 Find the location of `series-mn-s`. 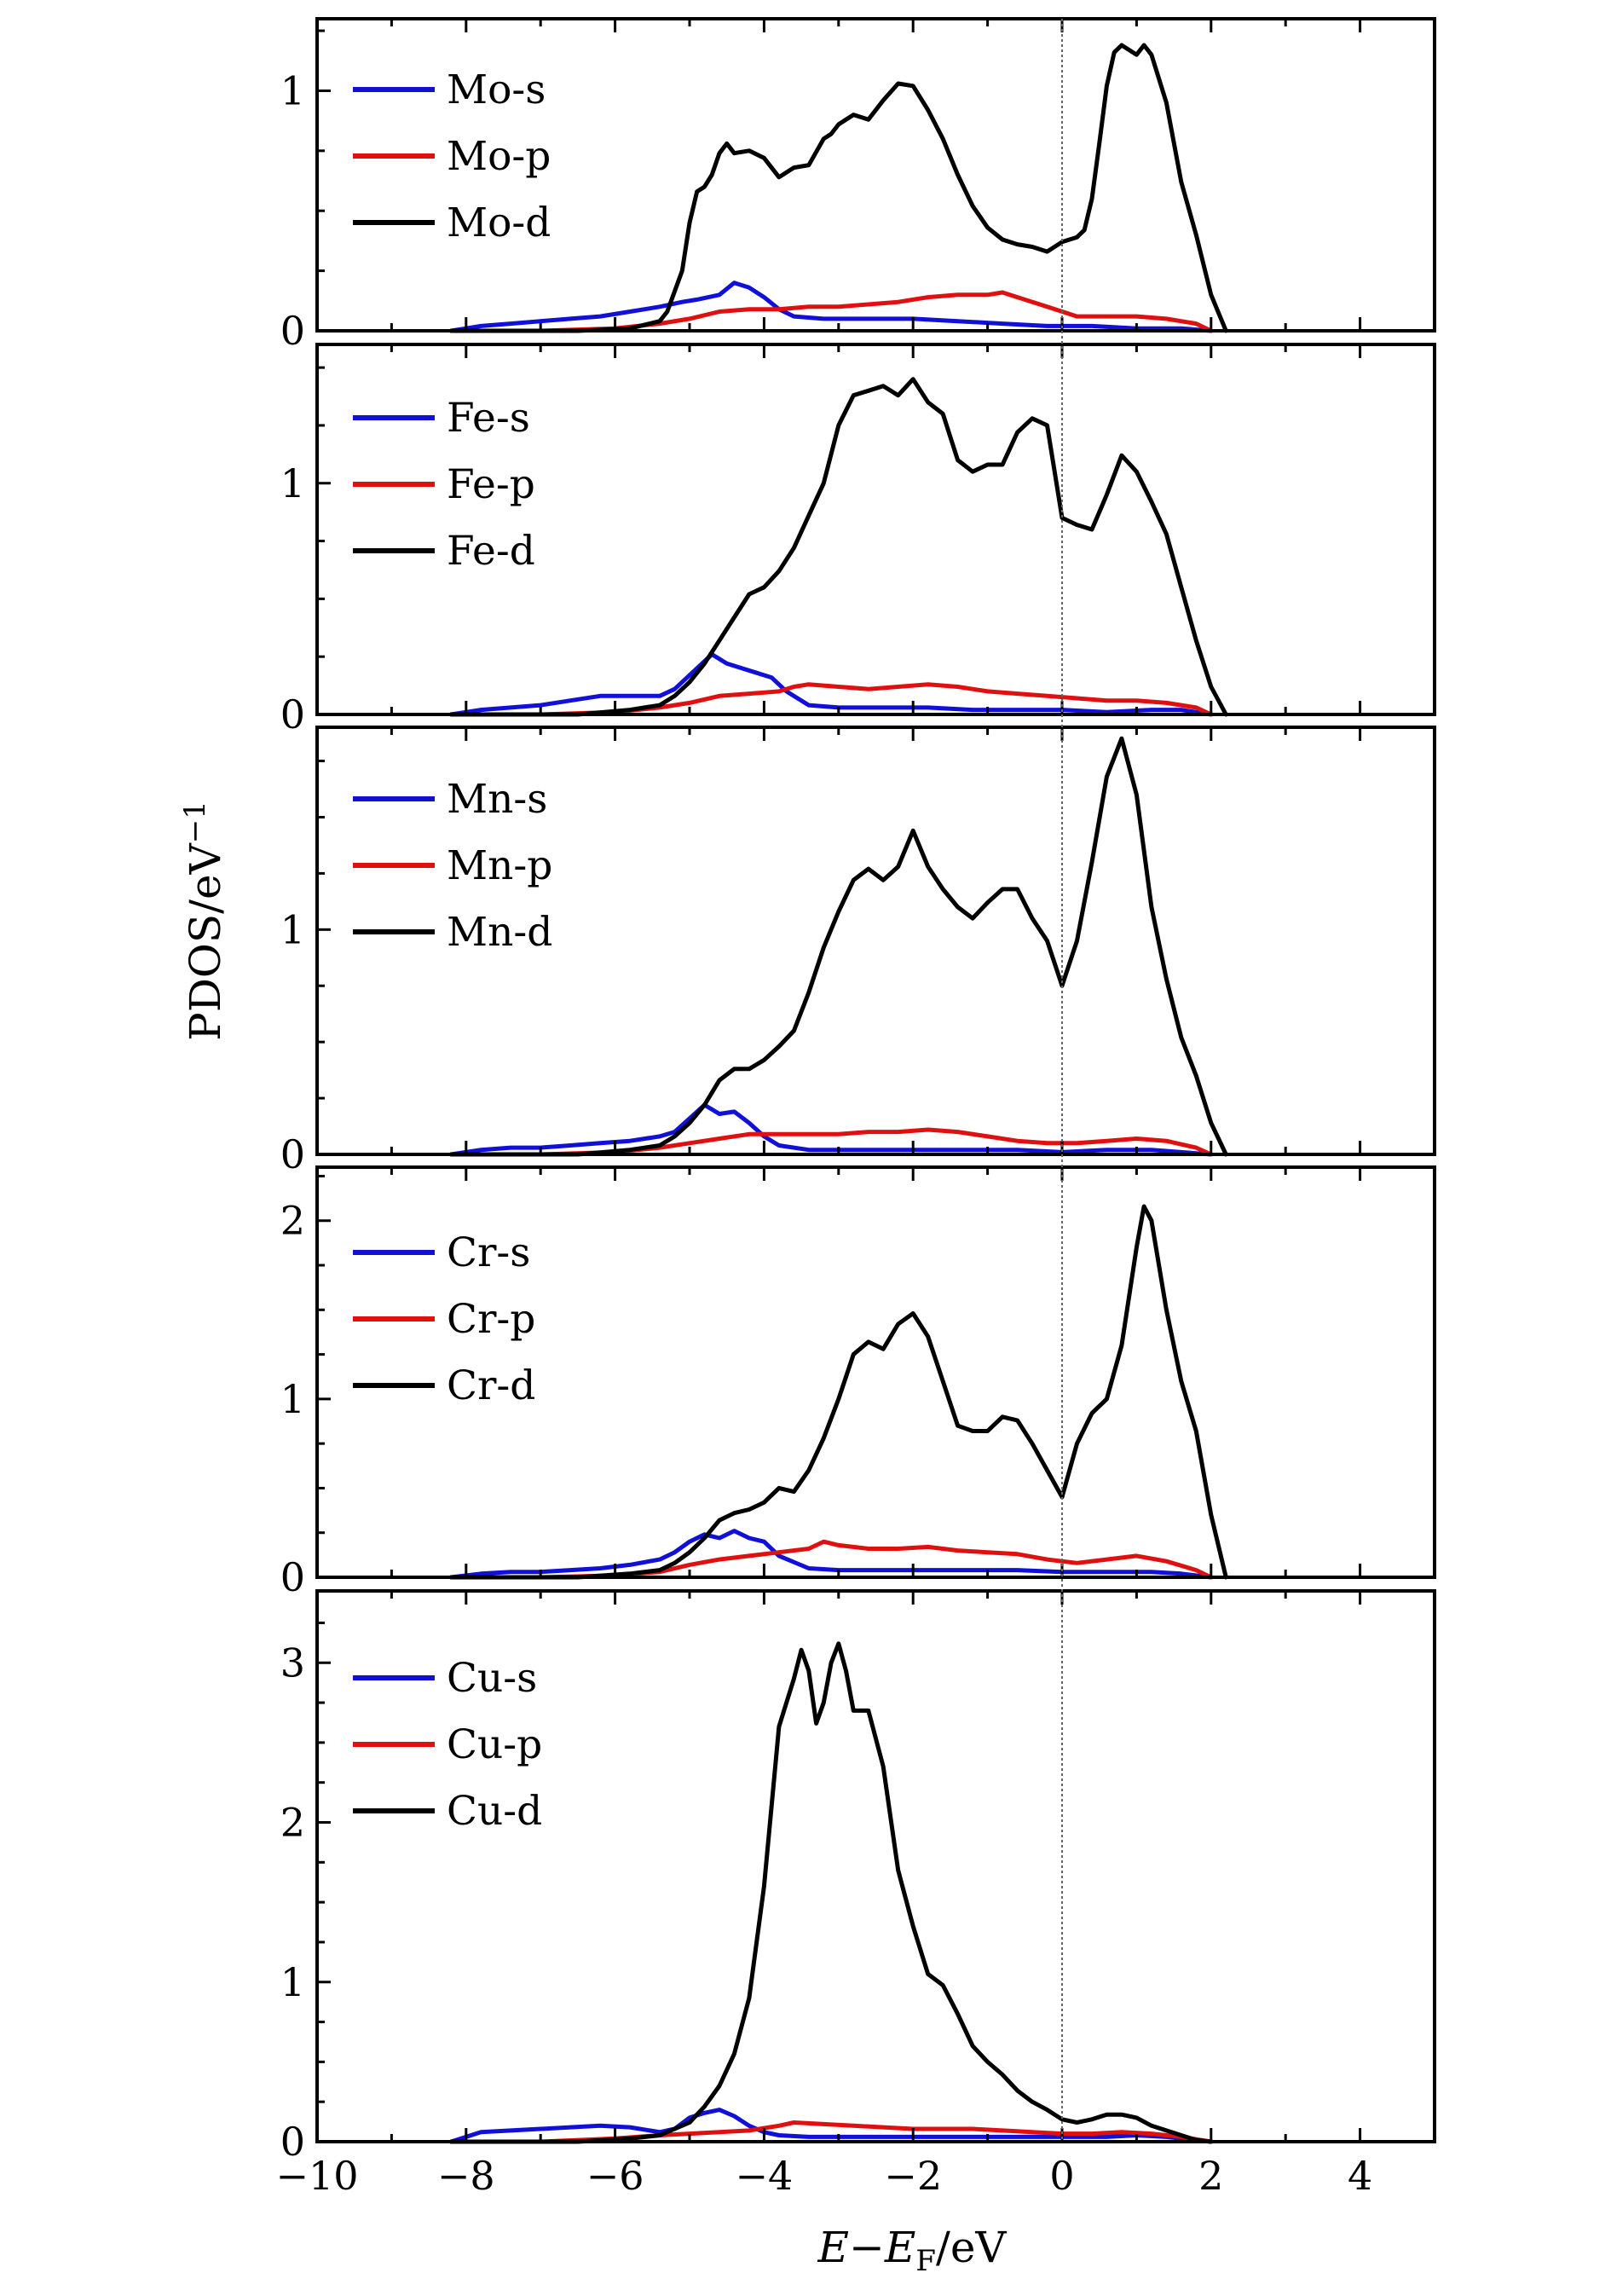

series-mn-s is located at coordinates (831, 1129).